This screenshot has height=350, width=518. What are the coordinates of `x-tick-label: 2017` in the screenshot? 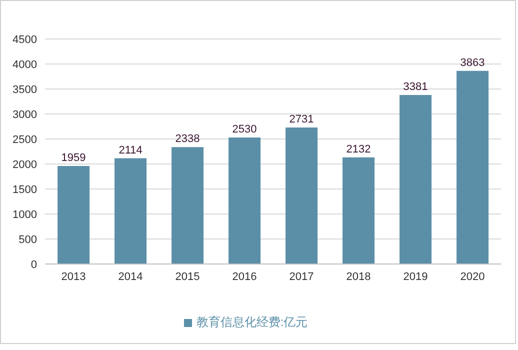 It's located at (301, 276).